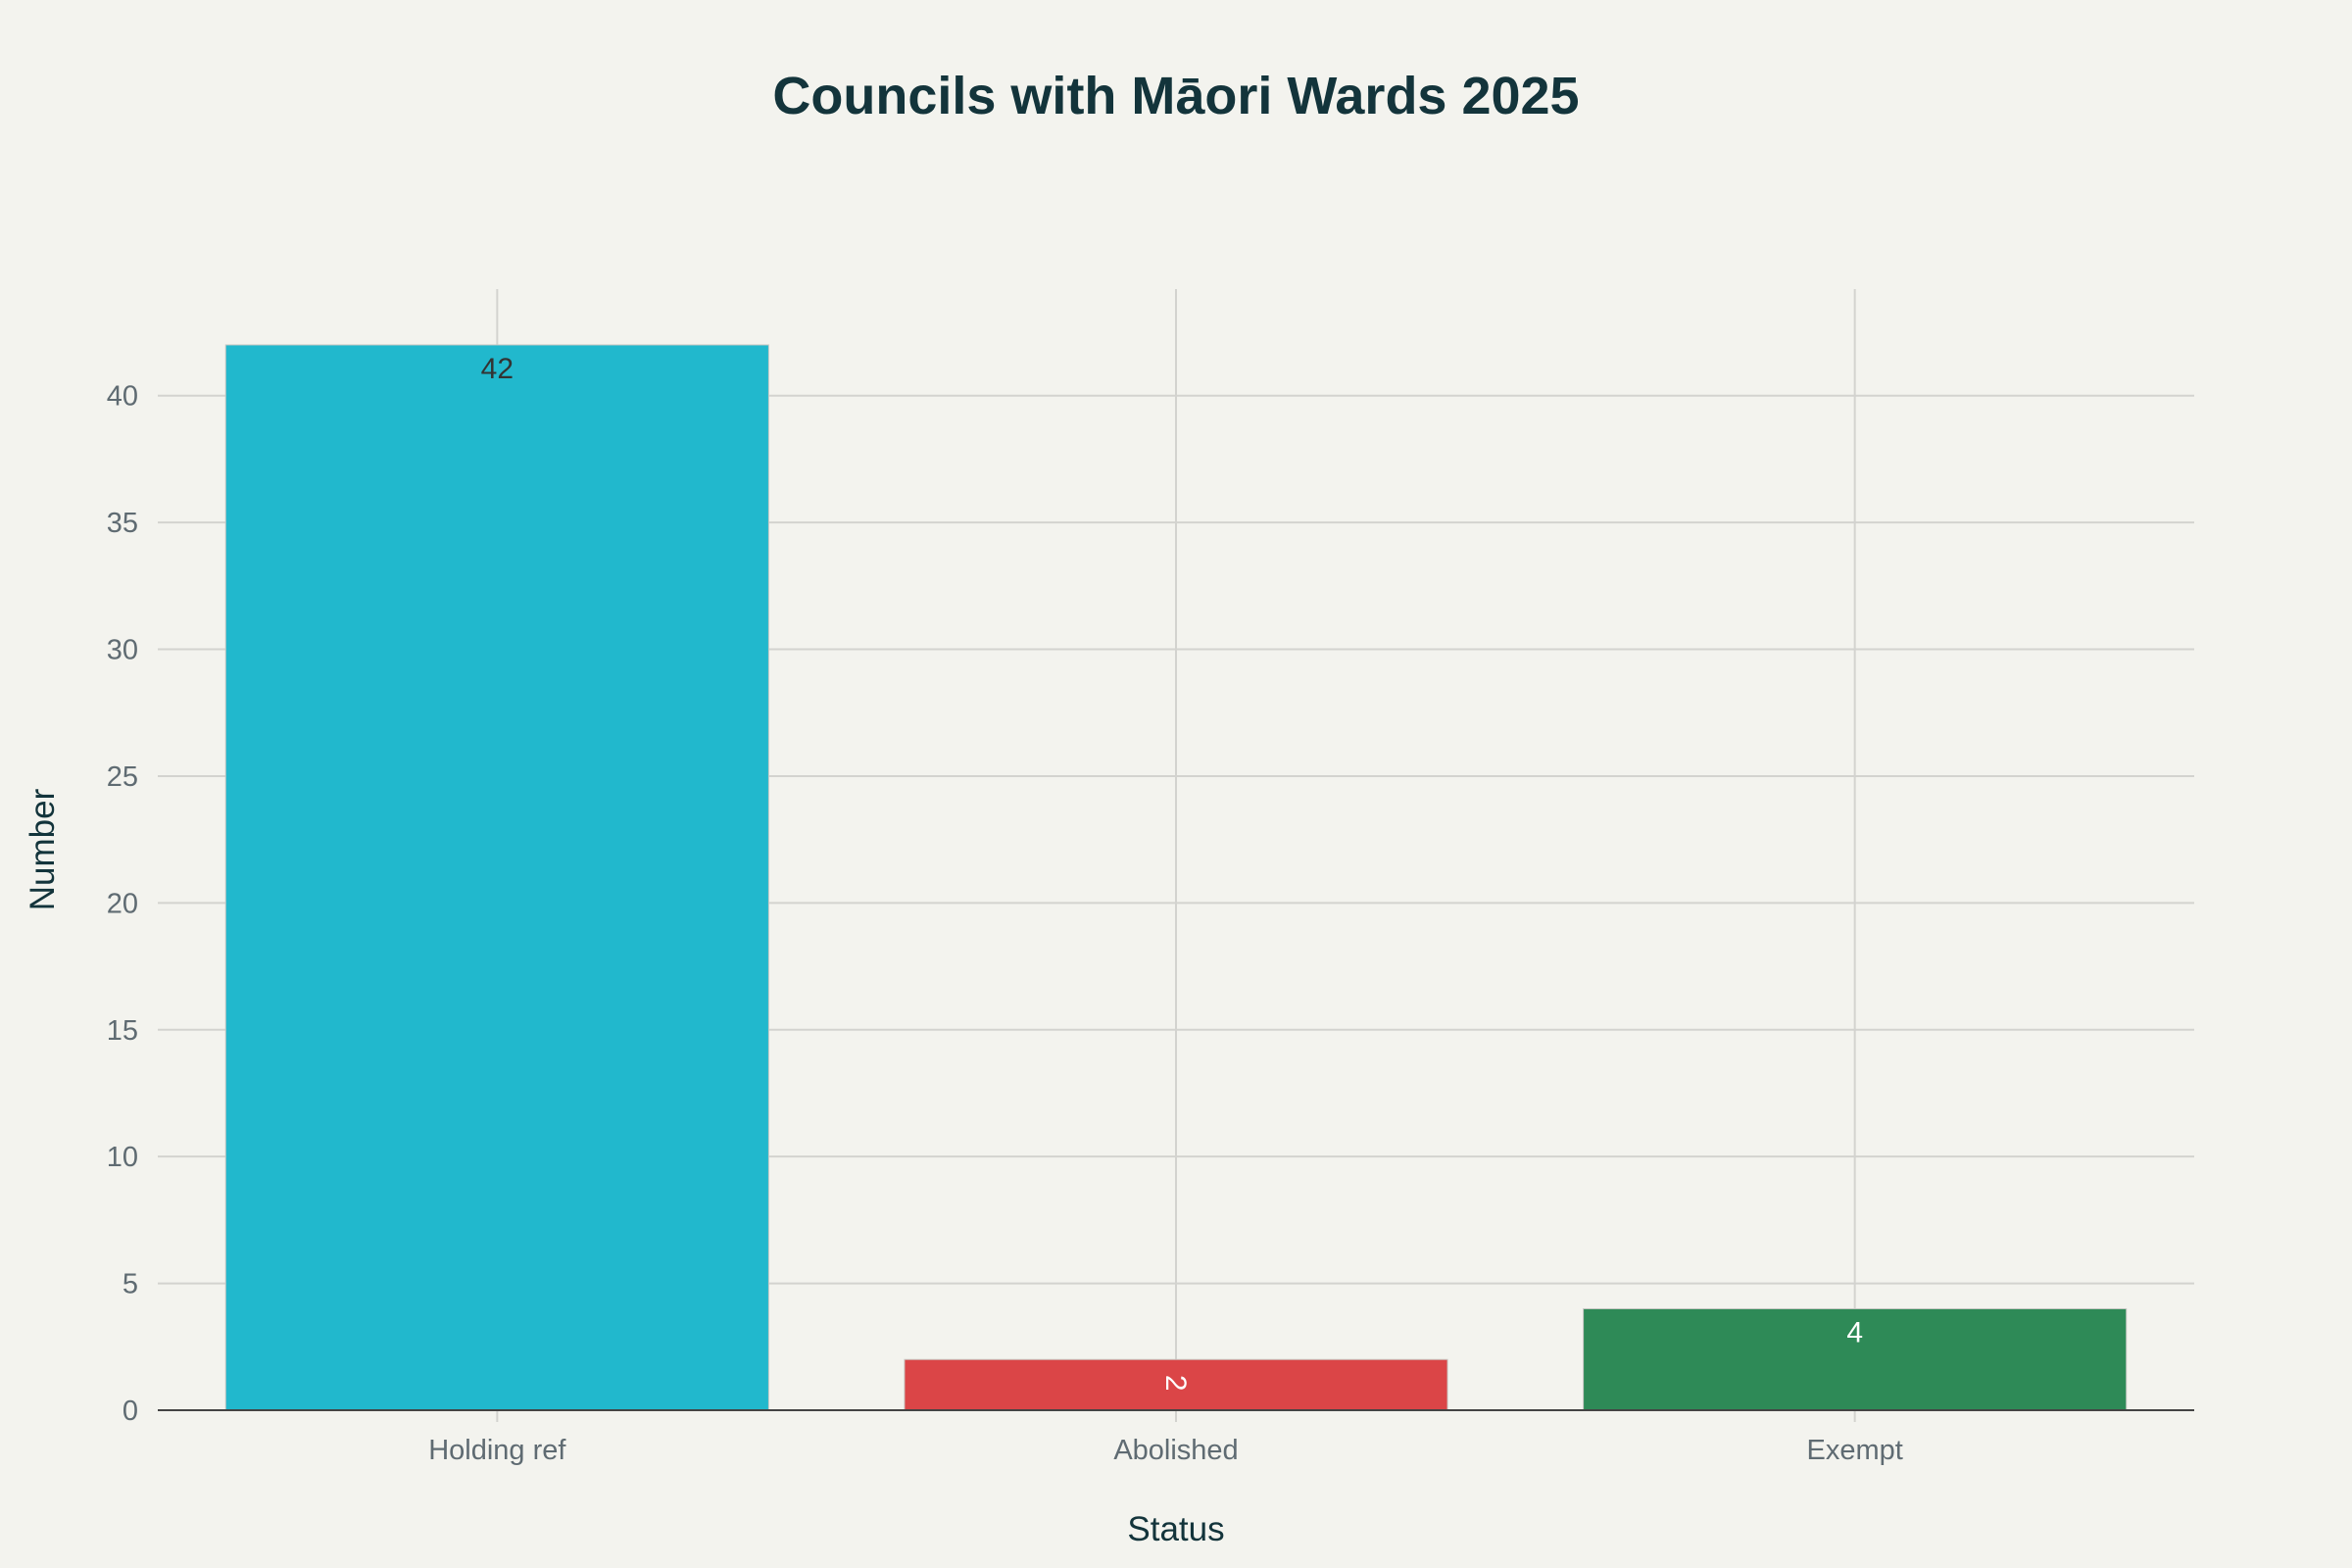 This screenshot has width=2352, height=1568. I want to click on y-tick-label: 20, so click(122, 903).